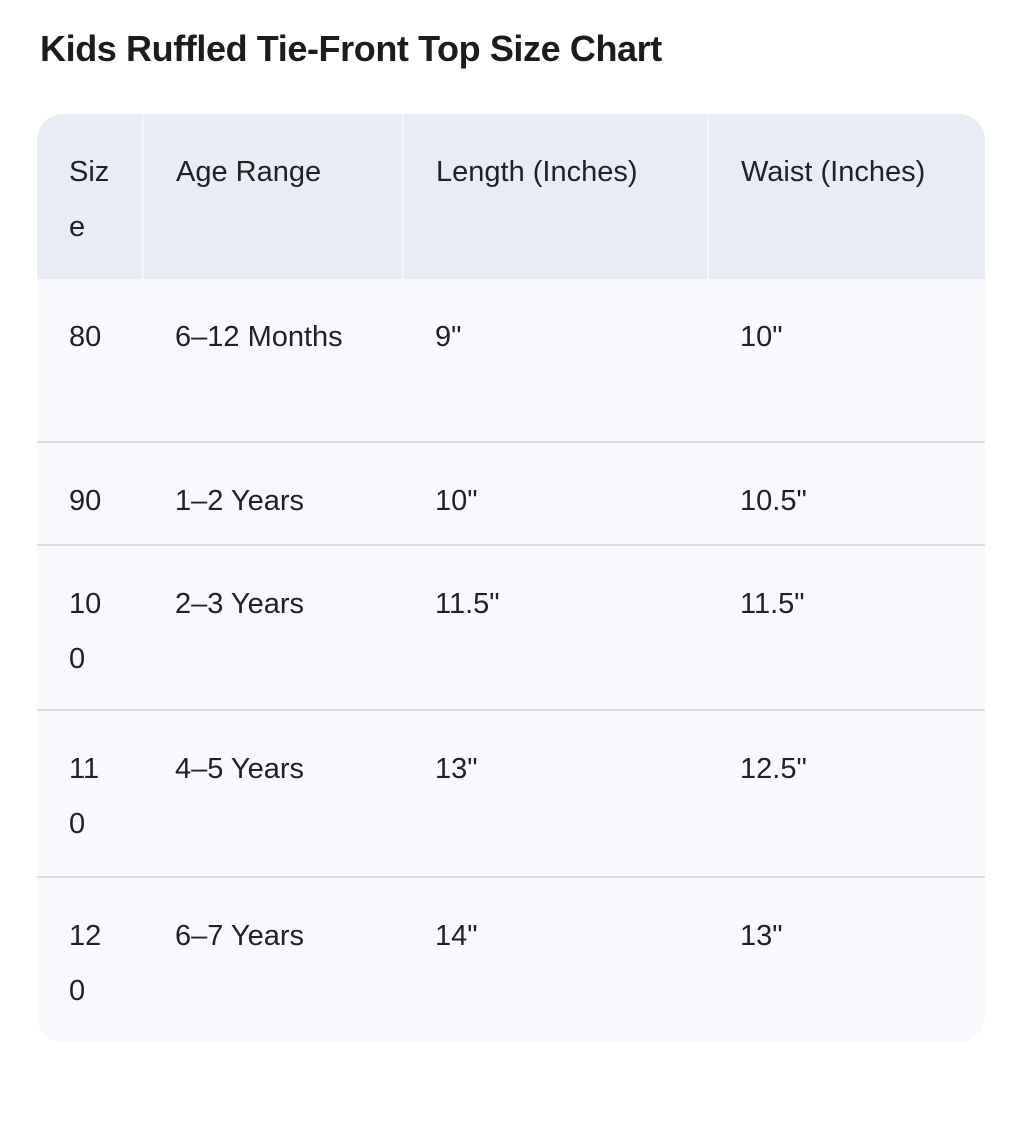  Describe the element at coordinates (90, 627) in the screenshot. I see `cell-size: 100` at that location.